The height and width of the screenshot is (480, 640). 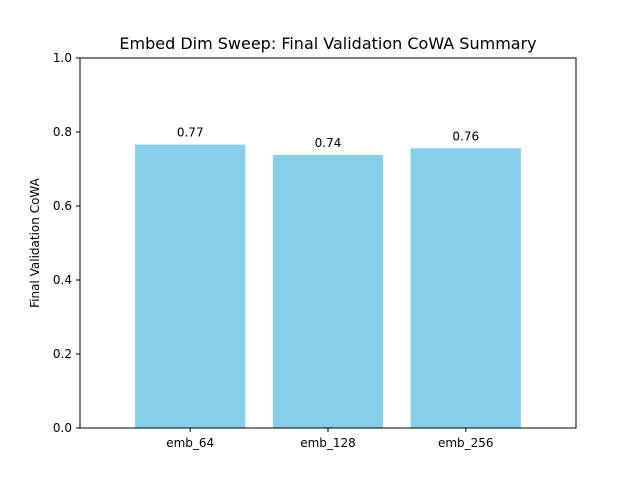 I want to click on y-tick-label: 1.0, so click(x=62, y=58).